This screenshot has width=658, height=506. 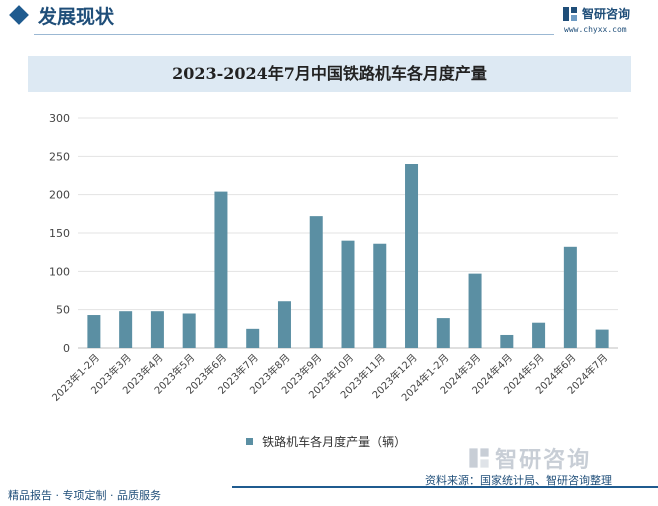 I want to click on legend: 铁路机车各月度产量（辆）, so click(x=326, y=440).